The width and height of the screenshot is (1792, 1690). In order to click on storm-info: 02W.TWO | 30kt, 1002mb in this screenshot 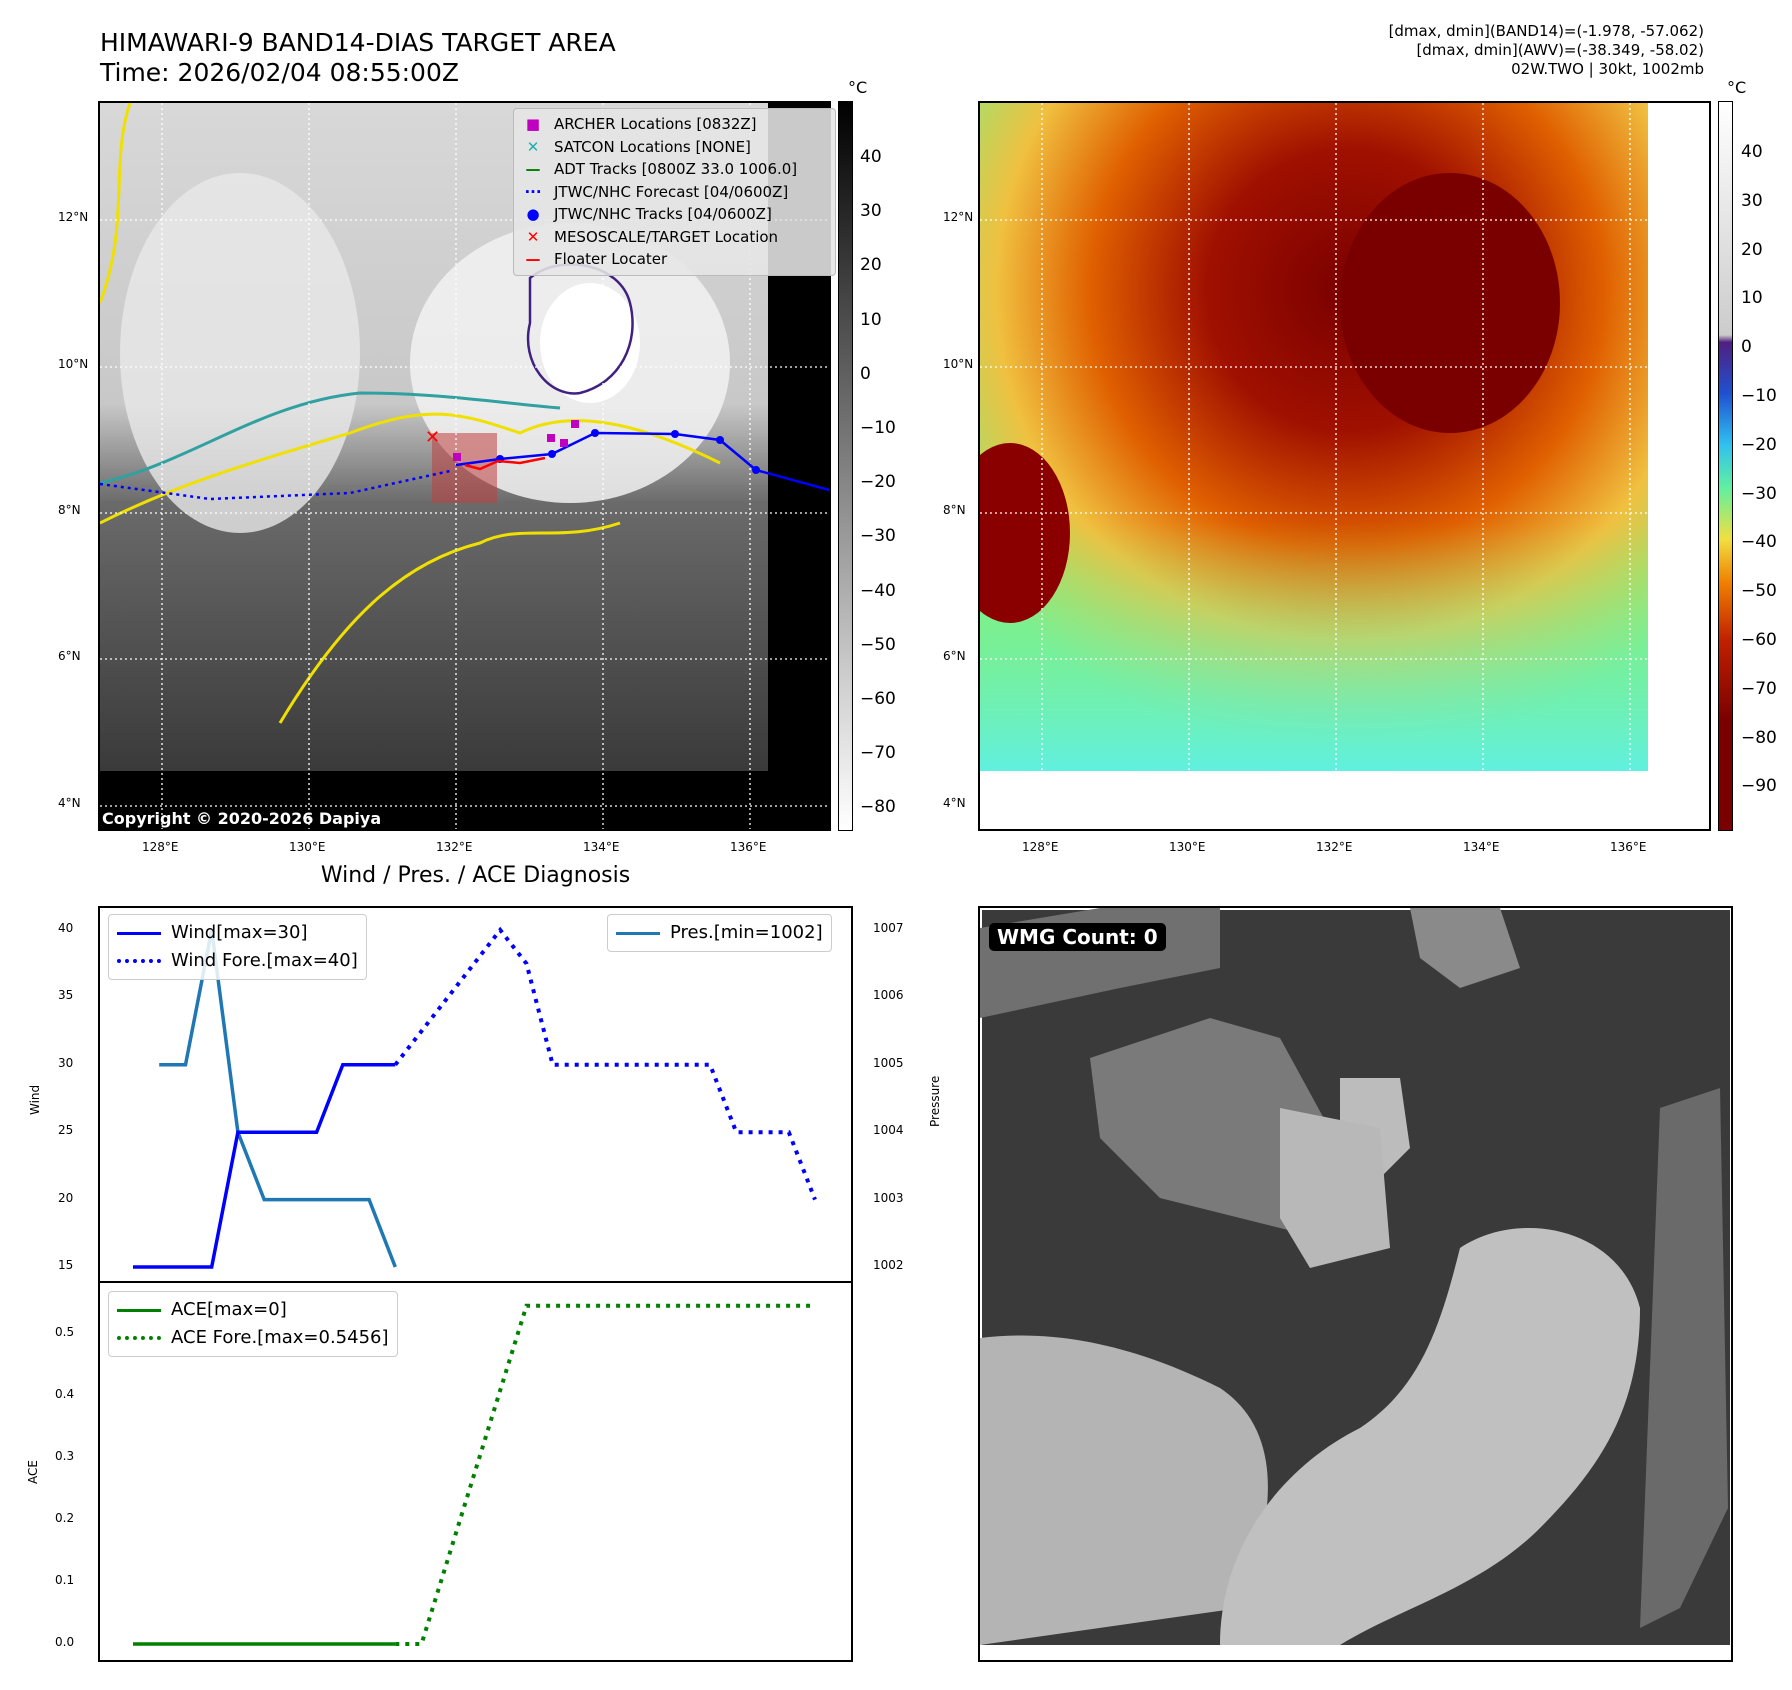, I will do `click(1607, 69)`.